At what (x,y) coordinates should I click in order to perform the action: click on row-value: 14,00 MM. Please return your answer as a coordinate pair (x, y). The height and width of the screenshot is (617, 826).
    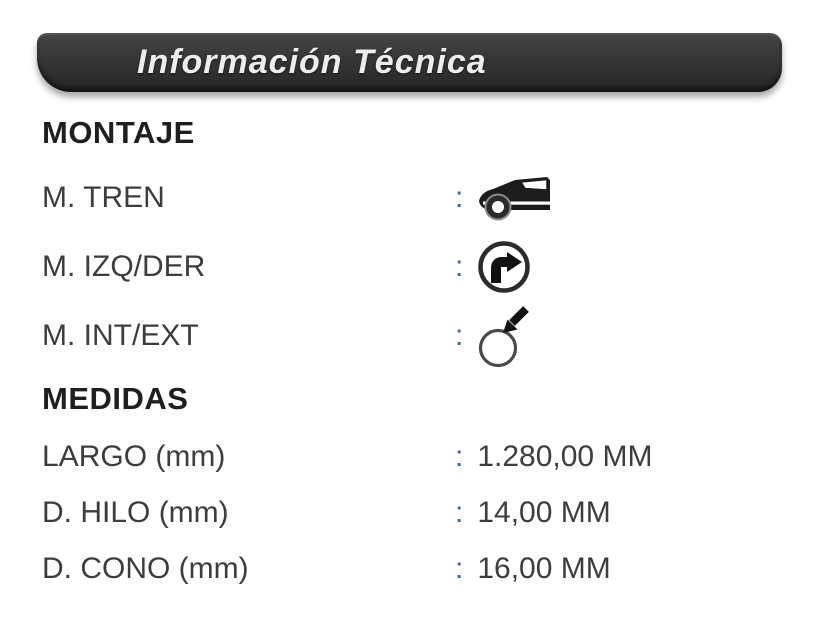
    Looking at the image, I should click on (544, 512).